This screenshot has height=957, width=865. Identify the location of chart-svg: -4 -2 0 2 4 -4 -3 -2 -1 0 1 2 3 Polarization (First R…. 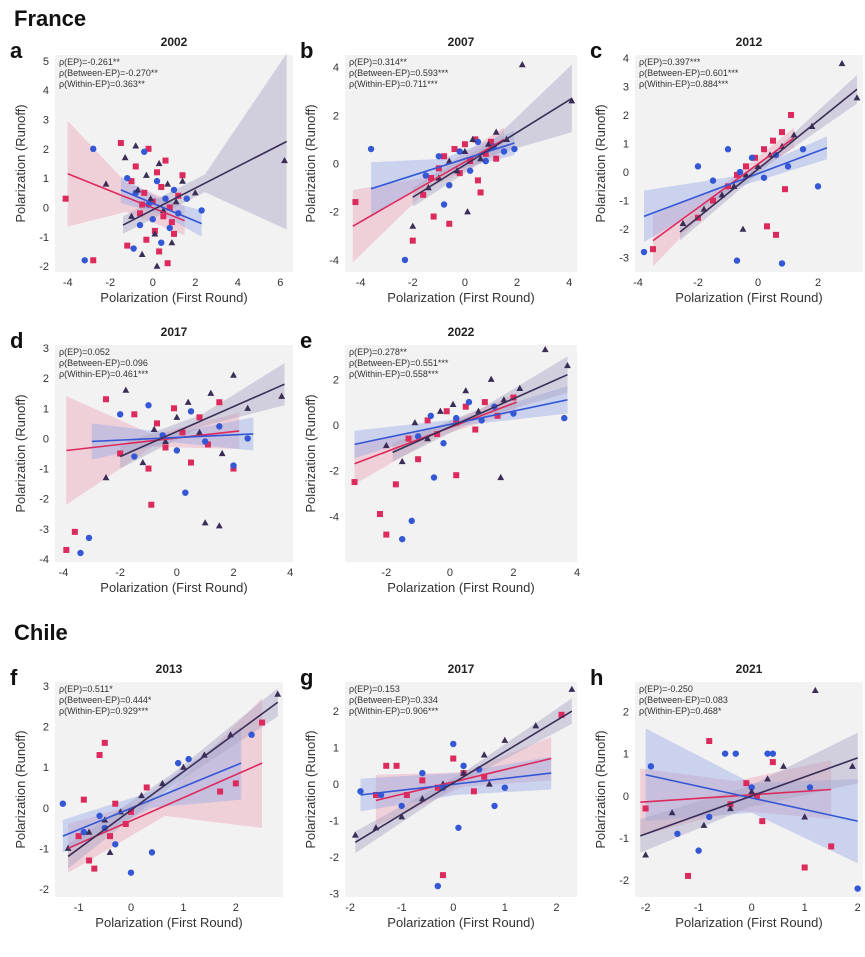
(153, 469).